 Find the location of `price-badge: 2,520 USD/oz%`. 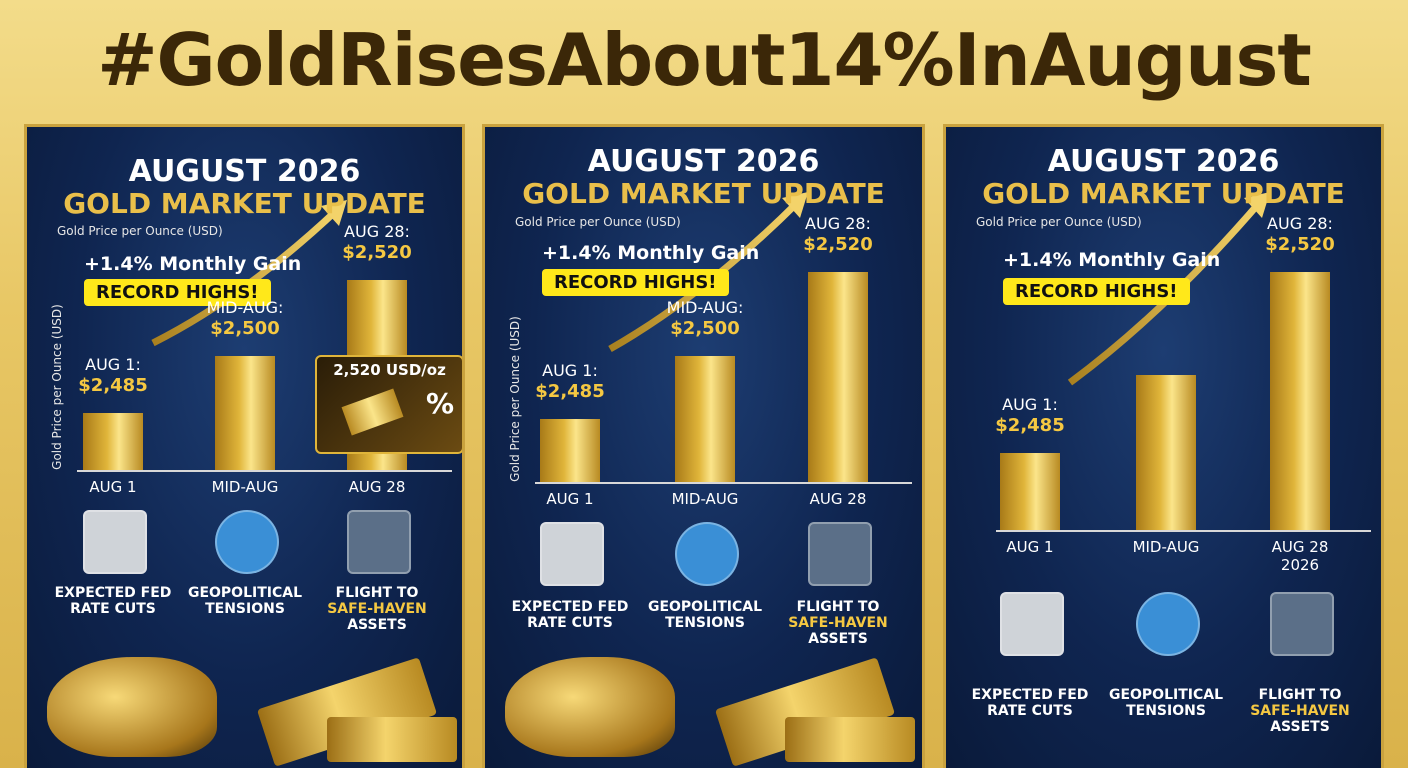

price-badge: 2,520 USD/oz% is located at coordinates (388, 404).